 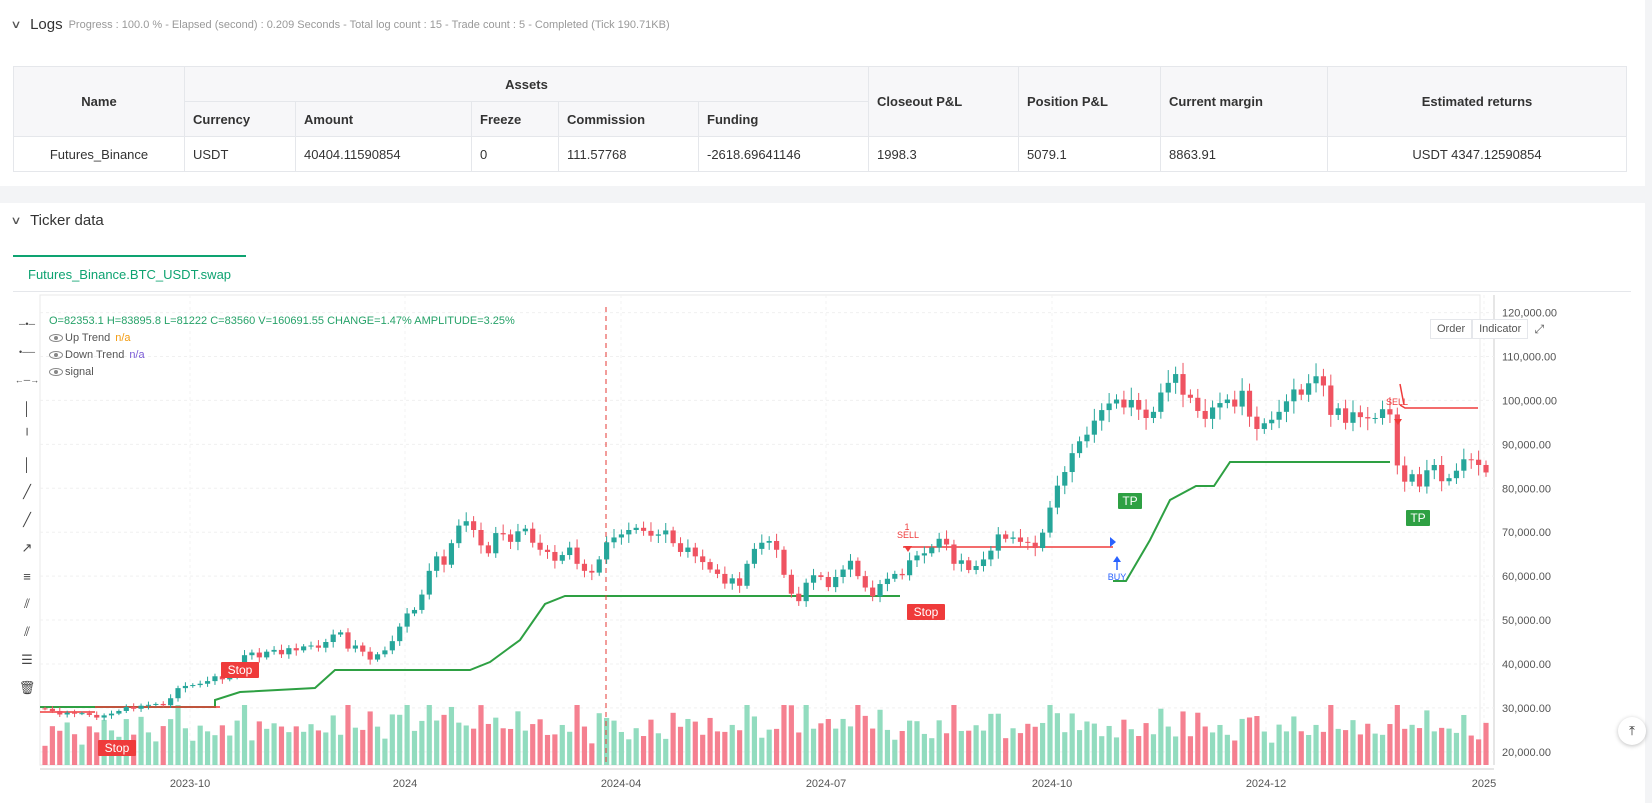 I want to click on col-funding: Funding, so click(x=783, y=119).